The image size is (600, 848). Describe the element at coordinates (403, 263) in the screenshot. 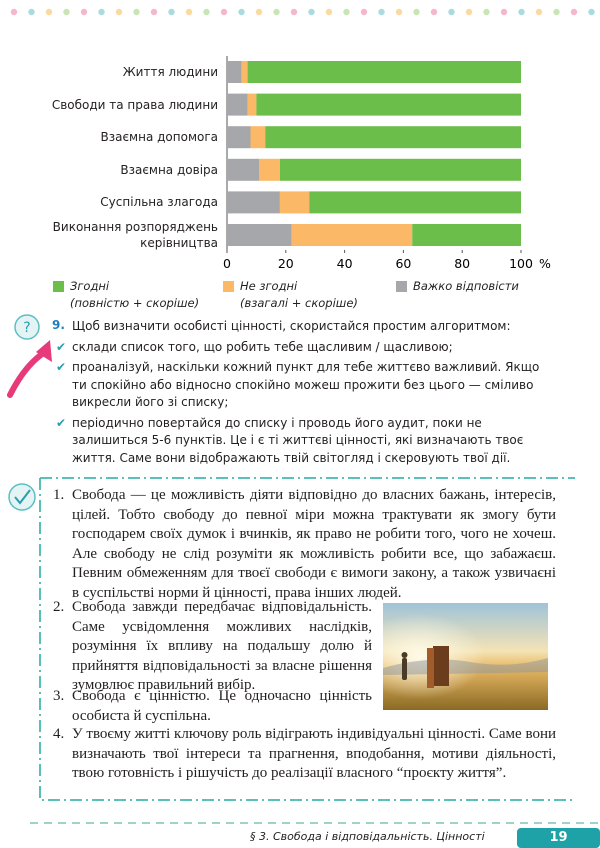

I see `x-tick-label: 60` at that location.